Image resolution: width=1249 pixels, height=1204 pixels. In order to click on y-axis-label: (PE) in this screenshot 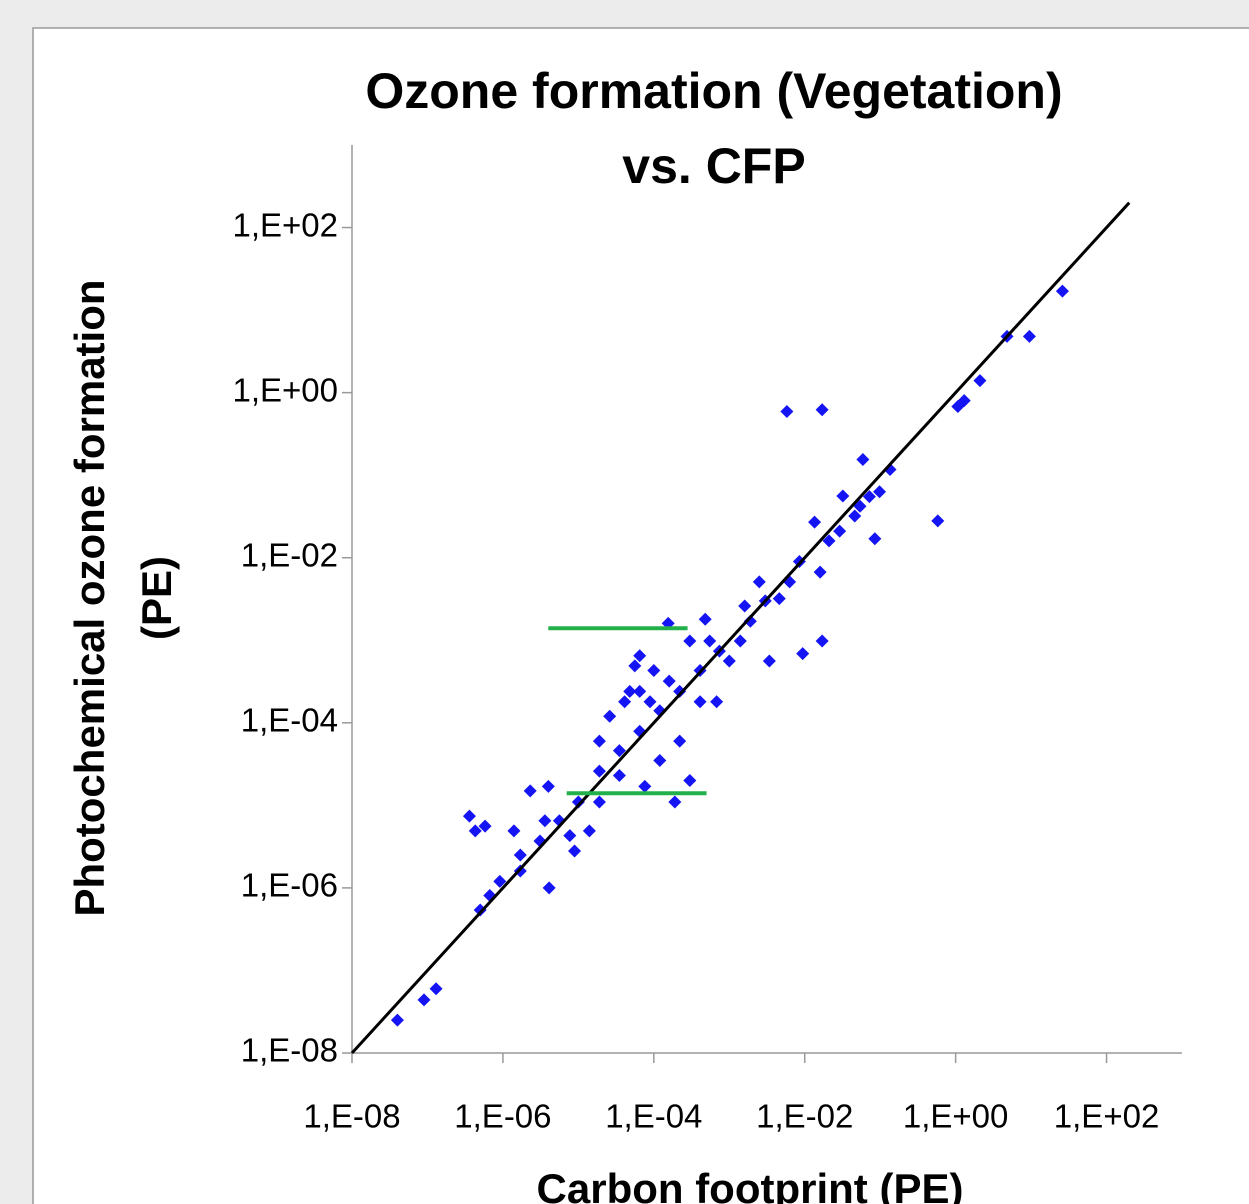, I will do `click(156, 598)`.